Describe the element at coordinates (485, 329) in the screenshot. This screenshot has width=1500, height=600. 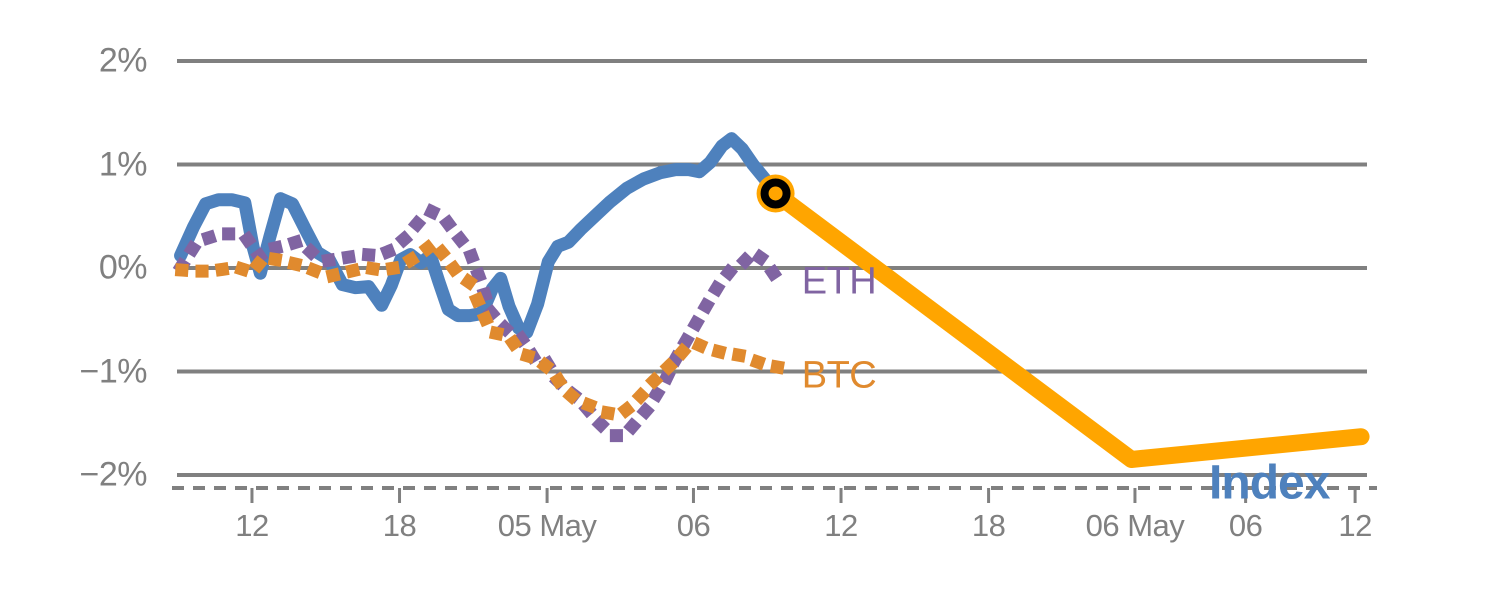
I see `series-line-btc` at that location.